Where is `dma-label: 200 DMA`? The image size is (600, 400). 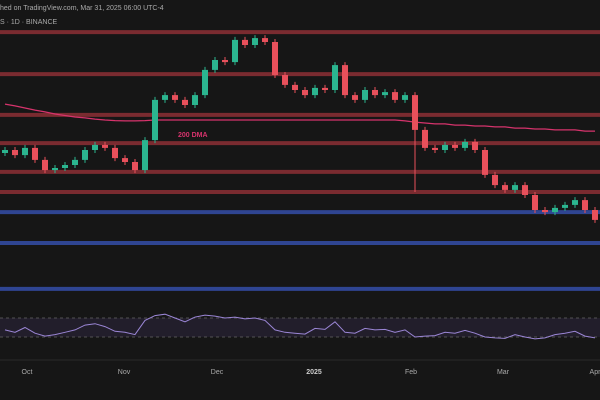
dma-label: 200 DMA is located at coordinates (193, 135).